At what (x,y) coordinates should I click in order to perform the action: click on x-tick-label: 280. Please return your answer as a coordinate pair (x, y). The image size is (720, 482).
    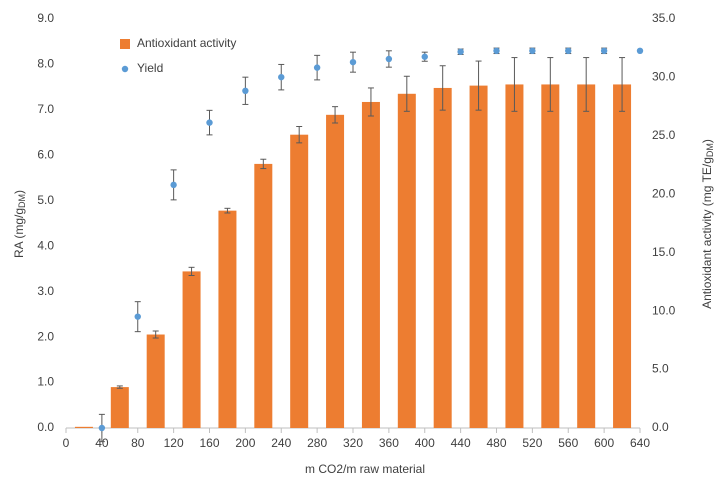
    Looking at the image, I should click on (317, 443).